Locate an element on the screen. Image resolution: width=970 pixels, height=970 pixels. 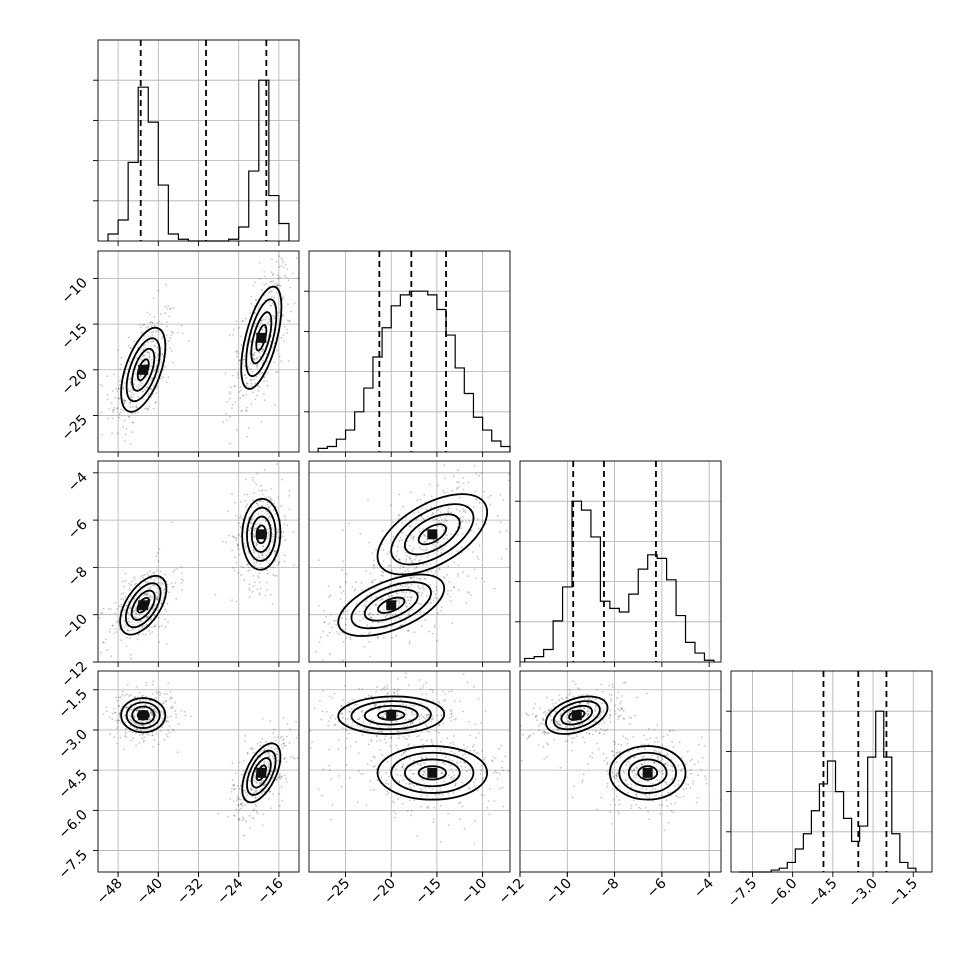
density-contour is located at coordinates (261, 773).